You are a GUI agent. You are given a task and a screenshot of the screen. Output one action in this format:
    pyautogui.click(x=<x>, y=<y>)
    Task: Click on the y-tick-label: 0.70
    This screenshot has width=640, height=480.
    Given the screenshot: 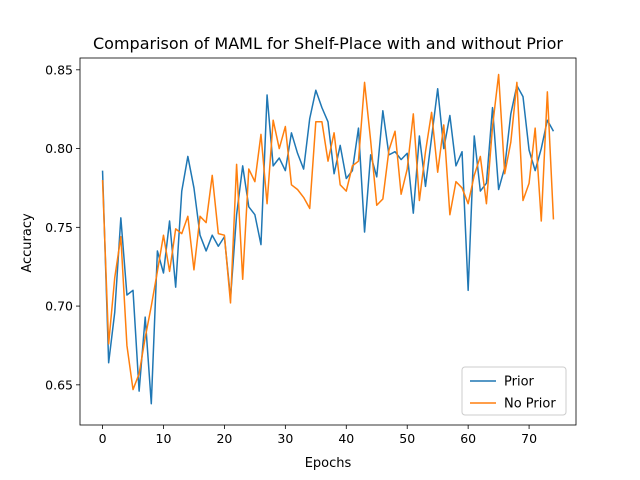 What is the action you would take?
    pyautogui.click(x=59, y=306)
    